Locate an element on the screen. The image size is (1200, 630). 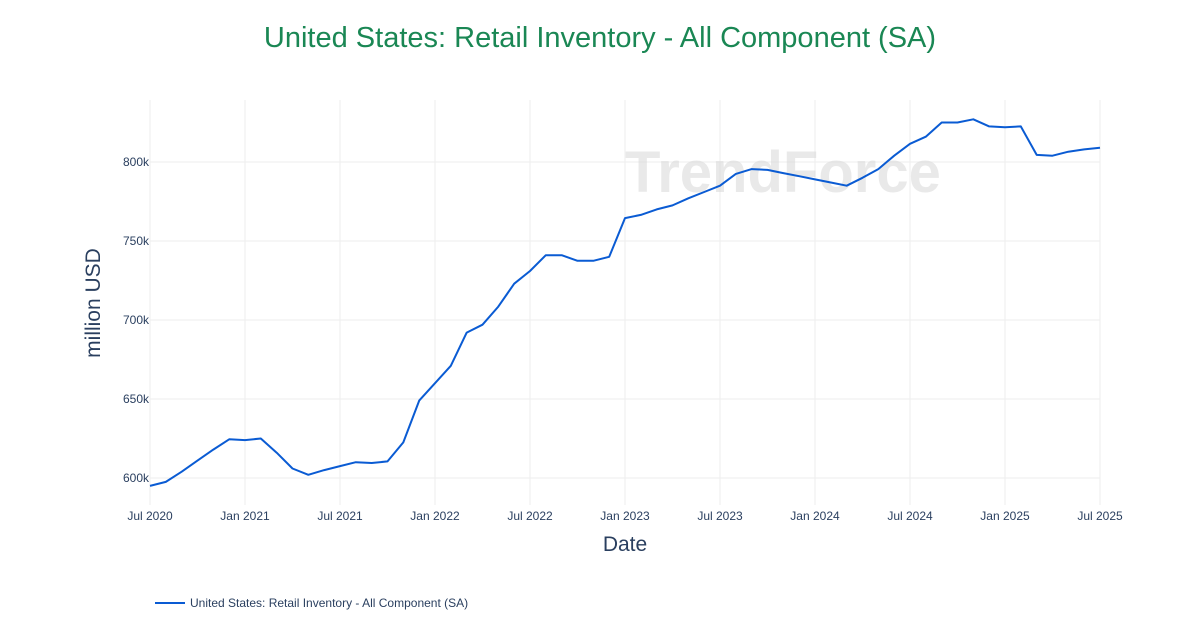
x-tick-label: Jan 2022 is located at coordinates (435, 516).